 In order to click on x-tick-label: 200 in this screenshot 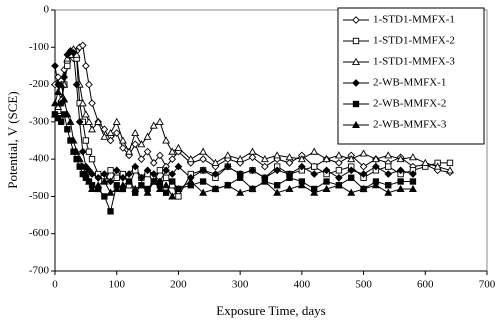, I will do `click(178, 285)`.